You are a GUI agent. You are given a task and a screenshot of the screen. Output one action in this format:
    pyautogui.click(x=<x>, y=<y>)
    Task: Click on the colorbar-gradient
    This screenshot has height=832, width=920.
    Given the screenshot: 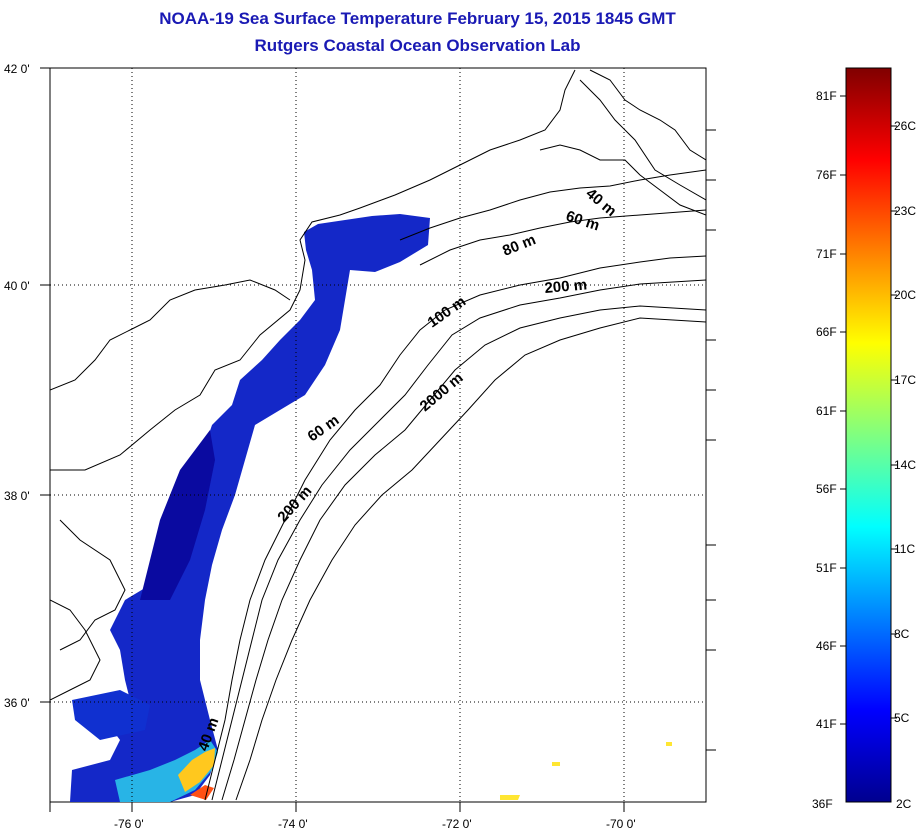 What is the action you would take?
    pyautogui.click(x=868, y=435)
    